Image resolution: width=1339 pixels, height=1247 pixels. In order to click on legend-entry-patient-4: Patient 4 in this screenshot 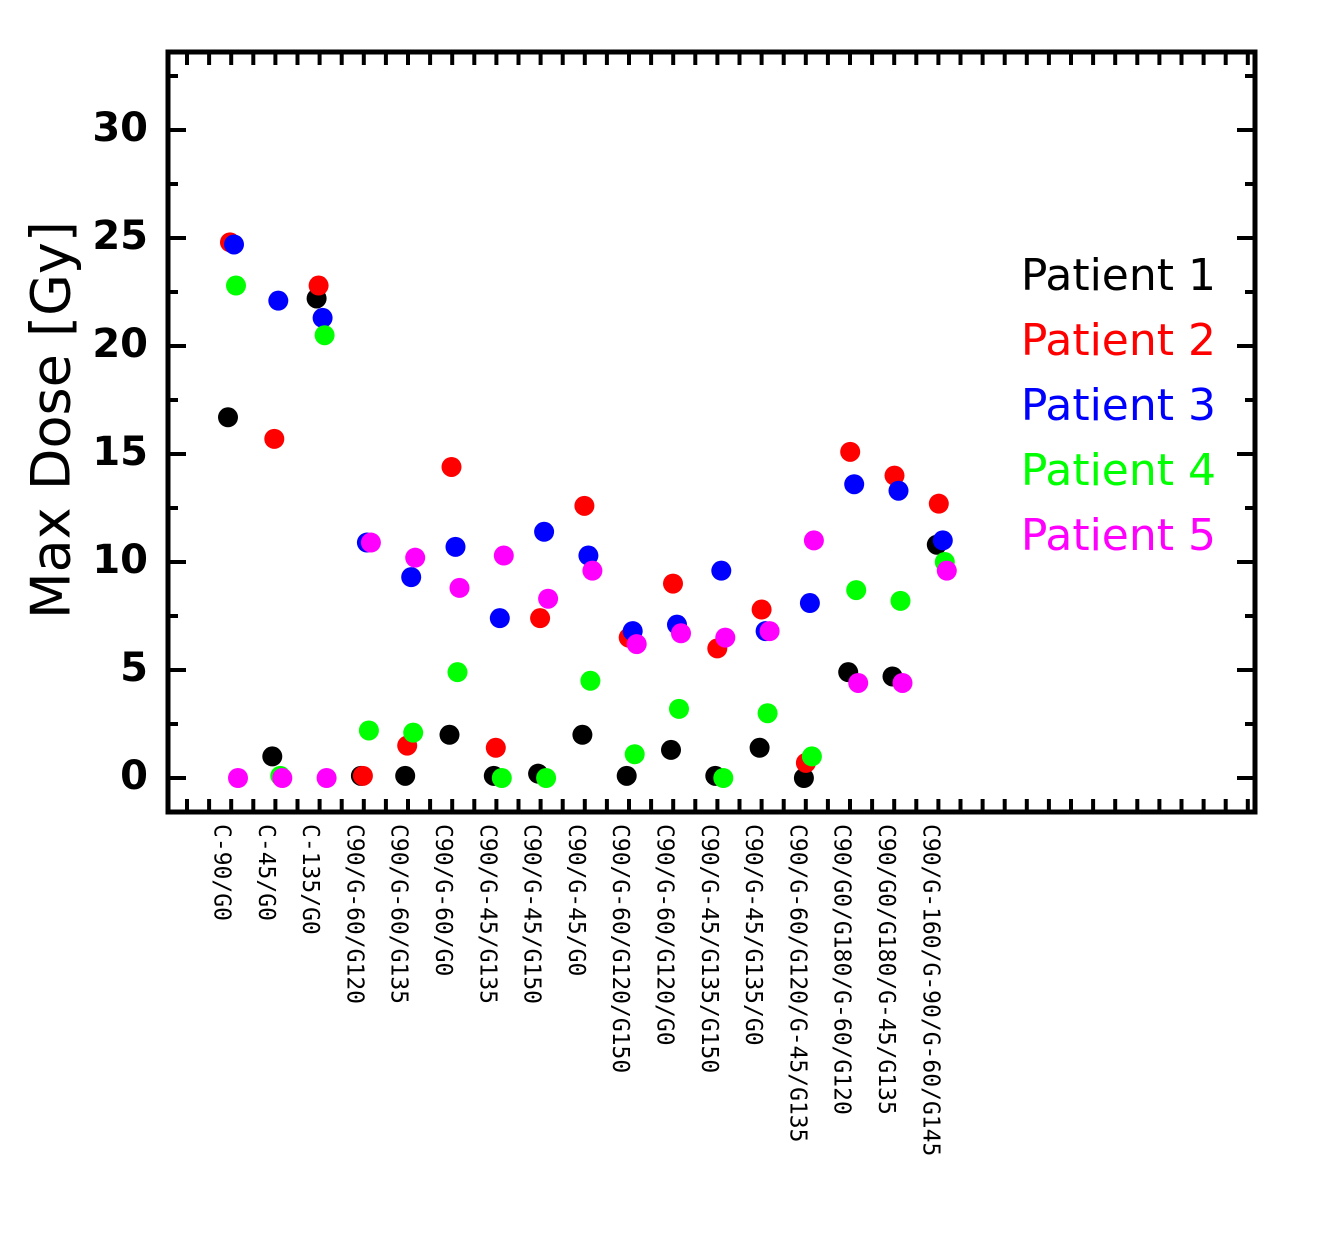, I will do `click(1118, 470)`.